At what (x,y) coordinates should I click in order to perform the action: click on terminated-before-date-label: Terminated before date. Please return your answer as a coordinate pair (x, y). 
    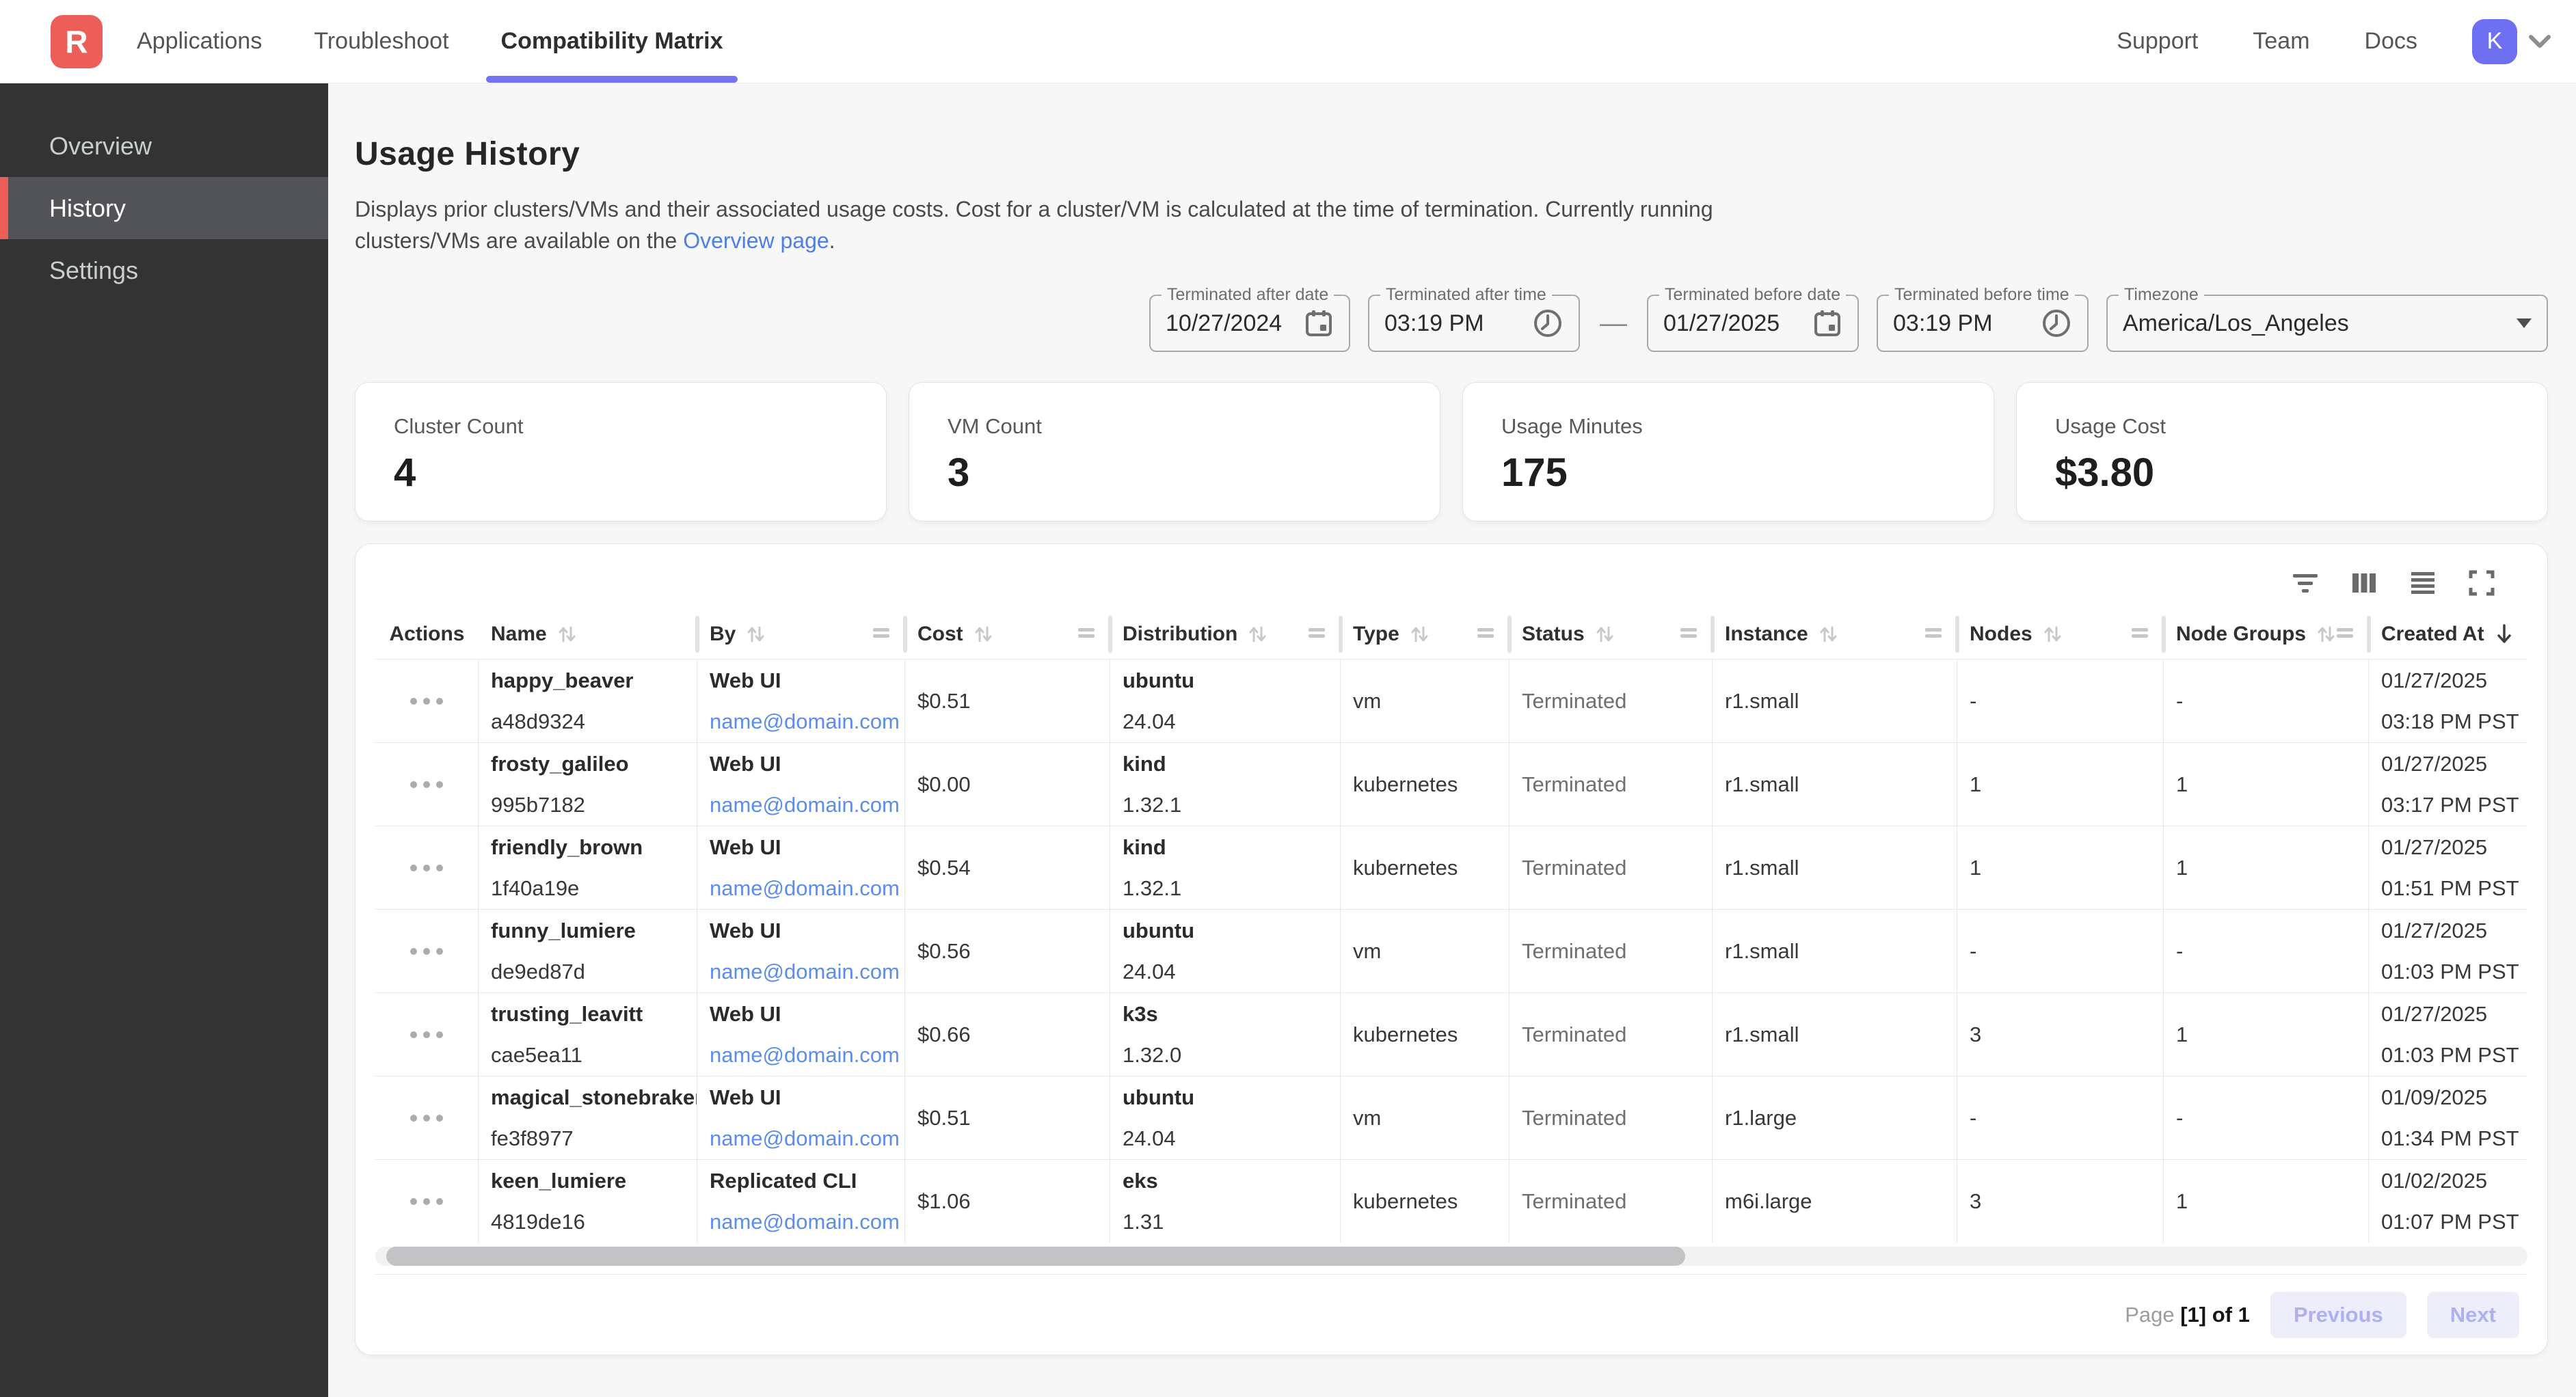
    Looking at the image, I should click on (1753, 295).